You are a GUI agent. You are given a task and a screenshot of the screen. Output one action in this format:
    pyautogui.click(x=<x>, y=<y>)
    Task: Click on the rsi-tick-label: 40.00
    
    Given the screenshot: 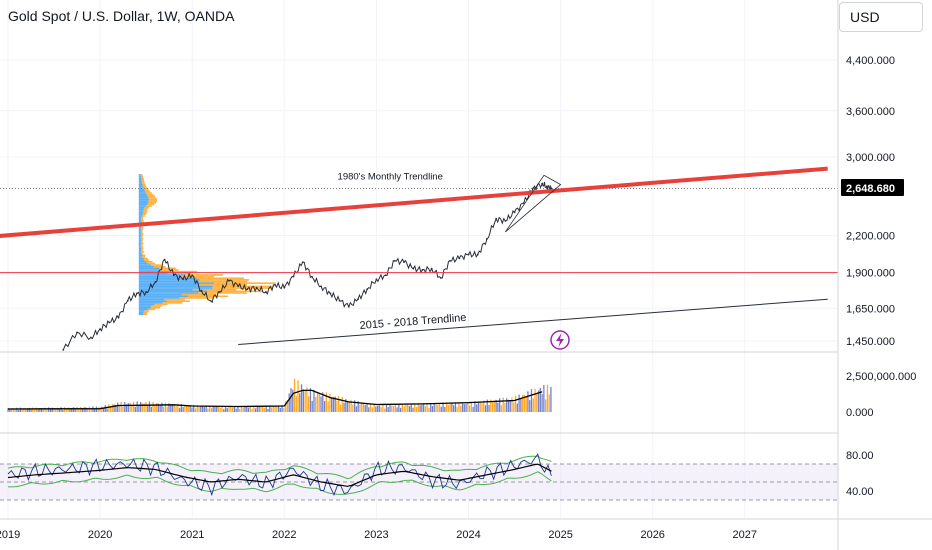 What is the action you would take?
    pyautogui.click(x=860, y=492)
    